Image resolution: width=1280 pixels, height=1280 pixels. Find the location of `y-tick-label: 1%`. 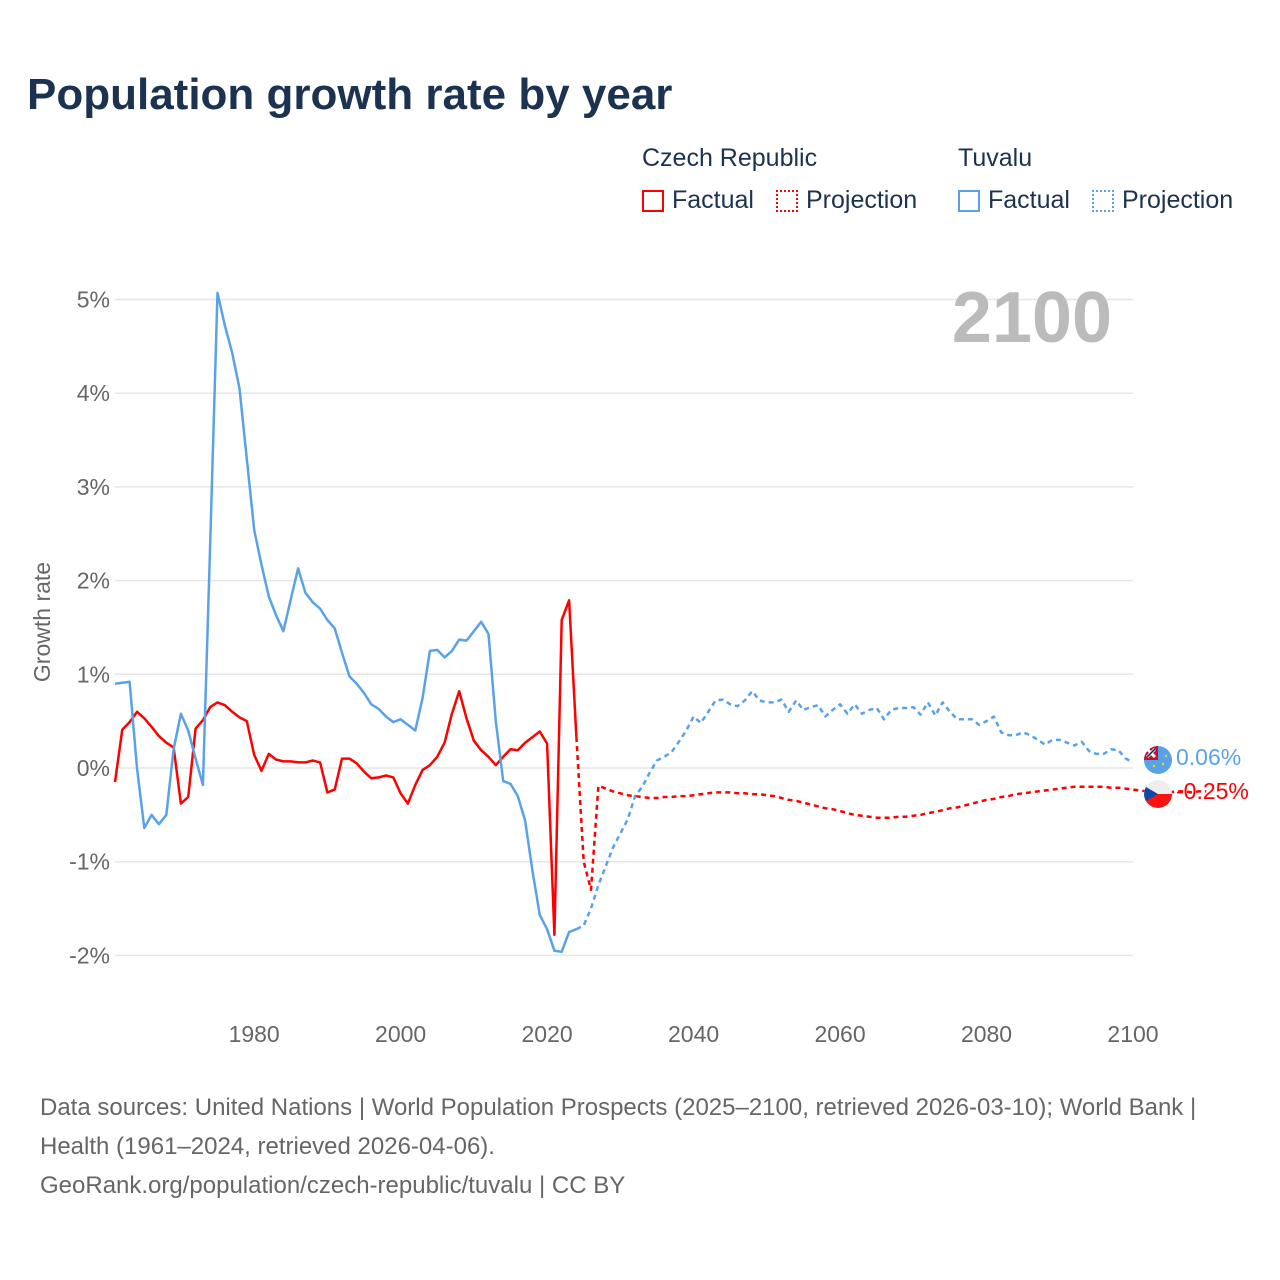

y-tick-label: 1% is located at coordinates (93, 674).